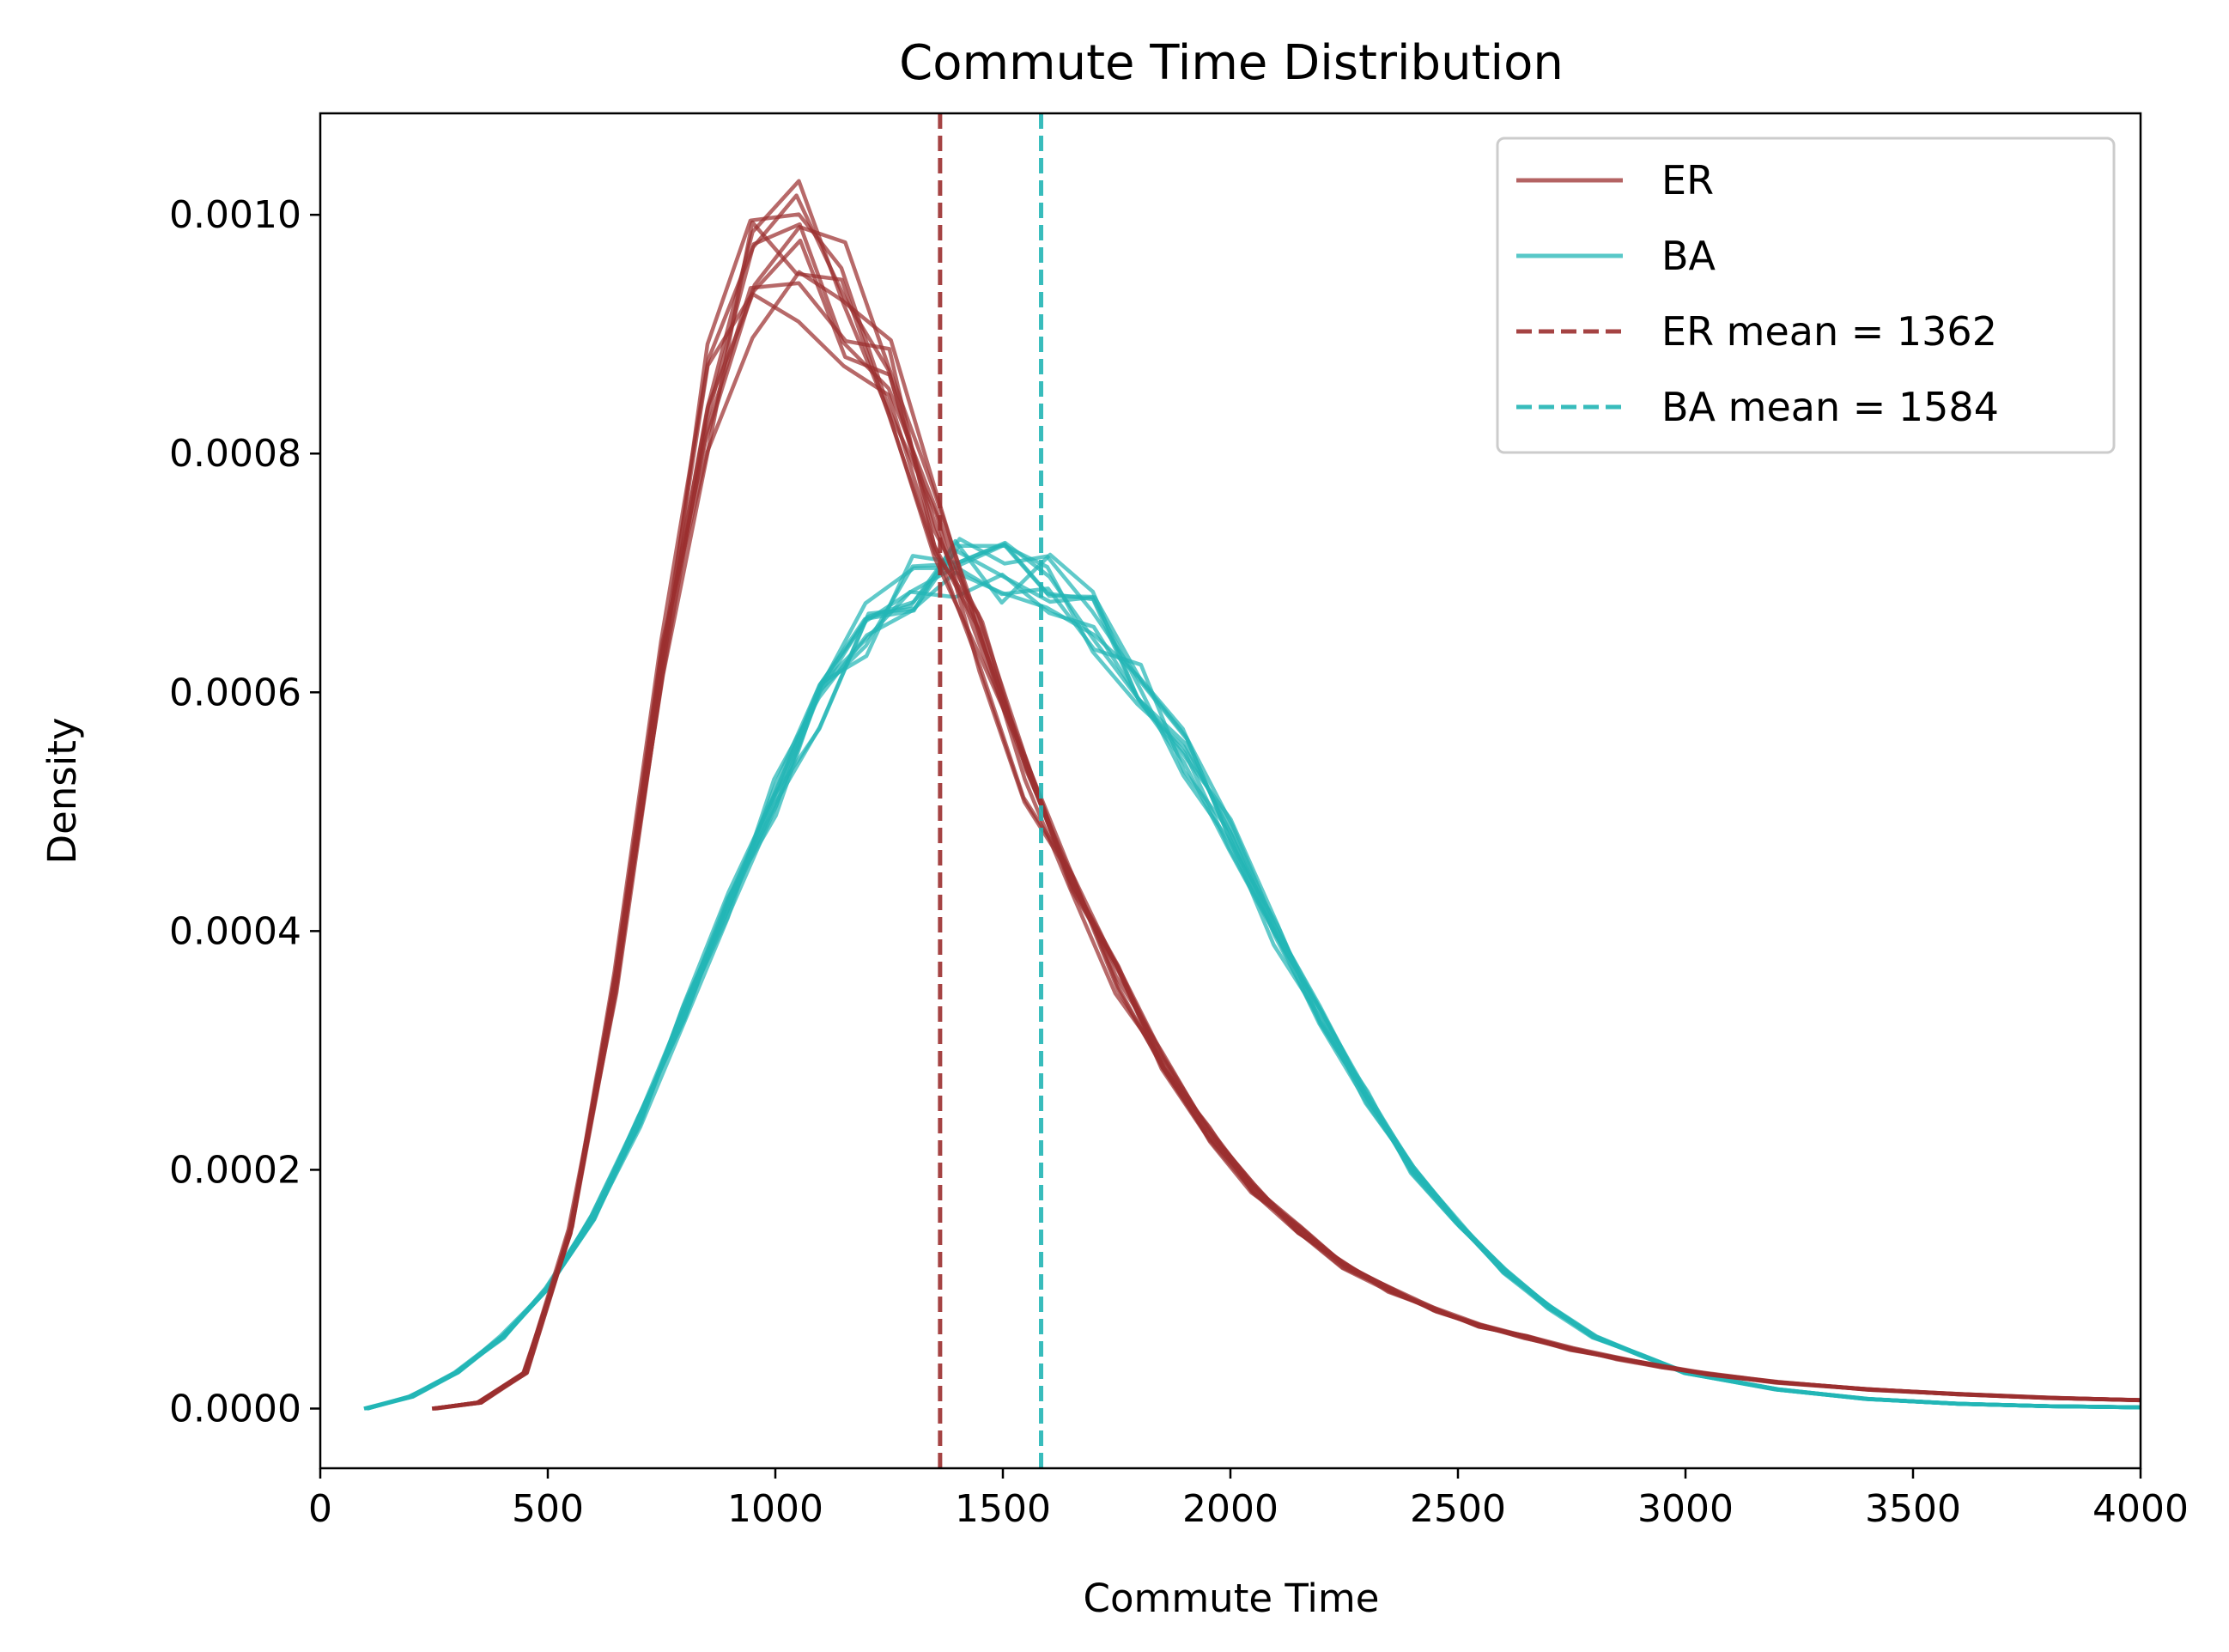 The image size is (2229, 1652). What do you see at coordinates (1231, 63) in the screenshot?
I see `chart-title: Commute Time Distribution` at bounding box center [1231, 63].